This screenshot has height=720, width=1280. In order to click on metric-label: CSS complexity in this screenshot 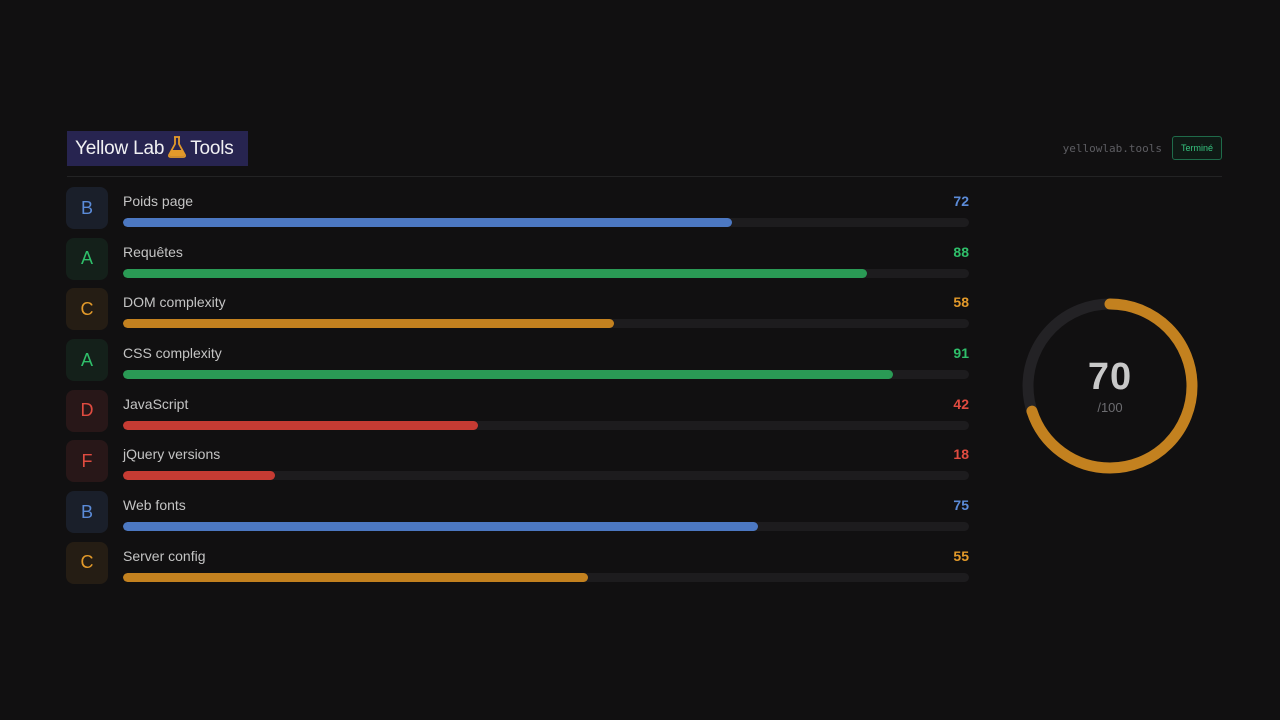, I will do `click(172, 353)`.